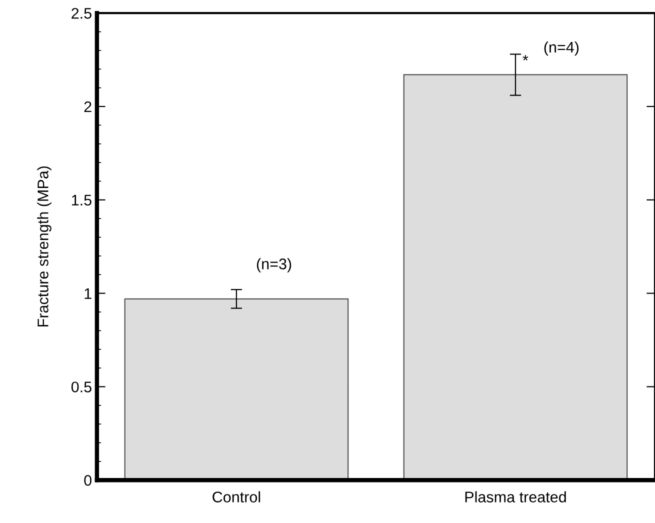 The image size is (655, 523). Describe the element at coordinates (88, 106) in the screenshot. I see `y-tick-label: 2` at that location.